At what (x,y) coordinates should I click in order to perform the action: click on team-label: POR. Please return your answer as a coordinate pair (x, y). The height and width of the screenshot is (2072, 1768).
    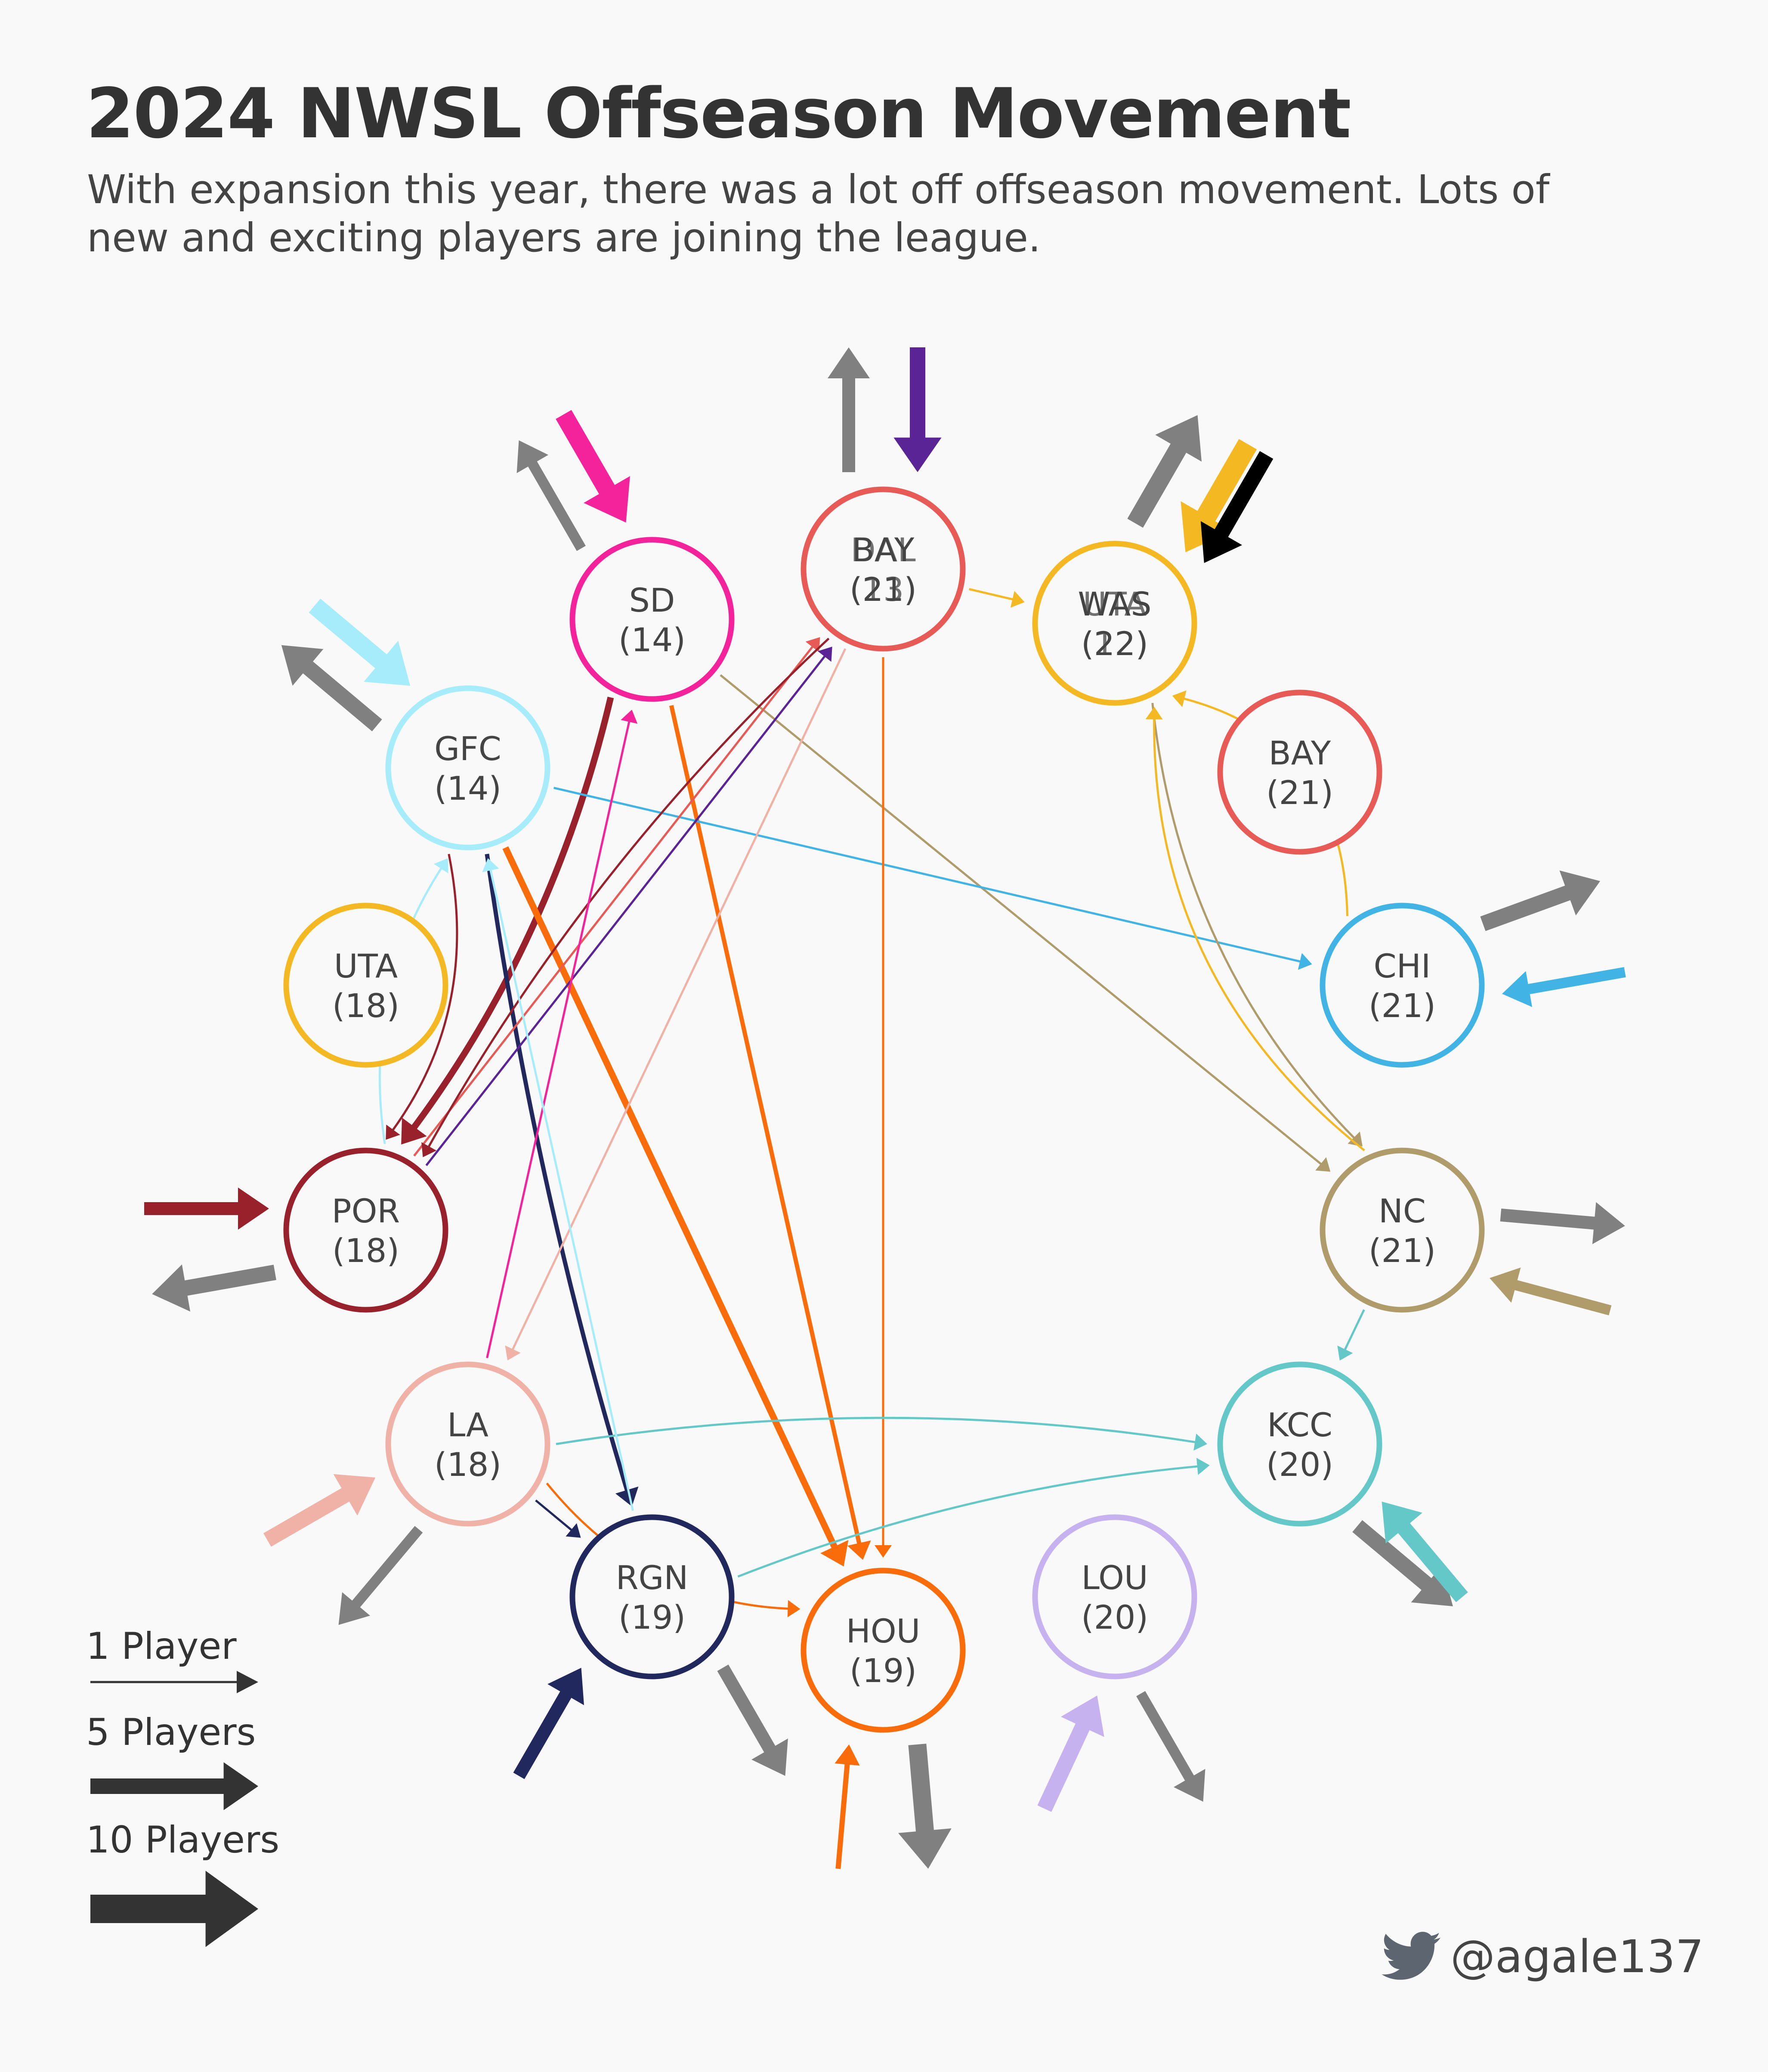
    Looking at the image, I should click on (366, 1211).